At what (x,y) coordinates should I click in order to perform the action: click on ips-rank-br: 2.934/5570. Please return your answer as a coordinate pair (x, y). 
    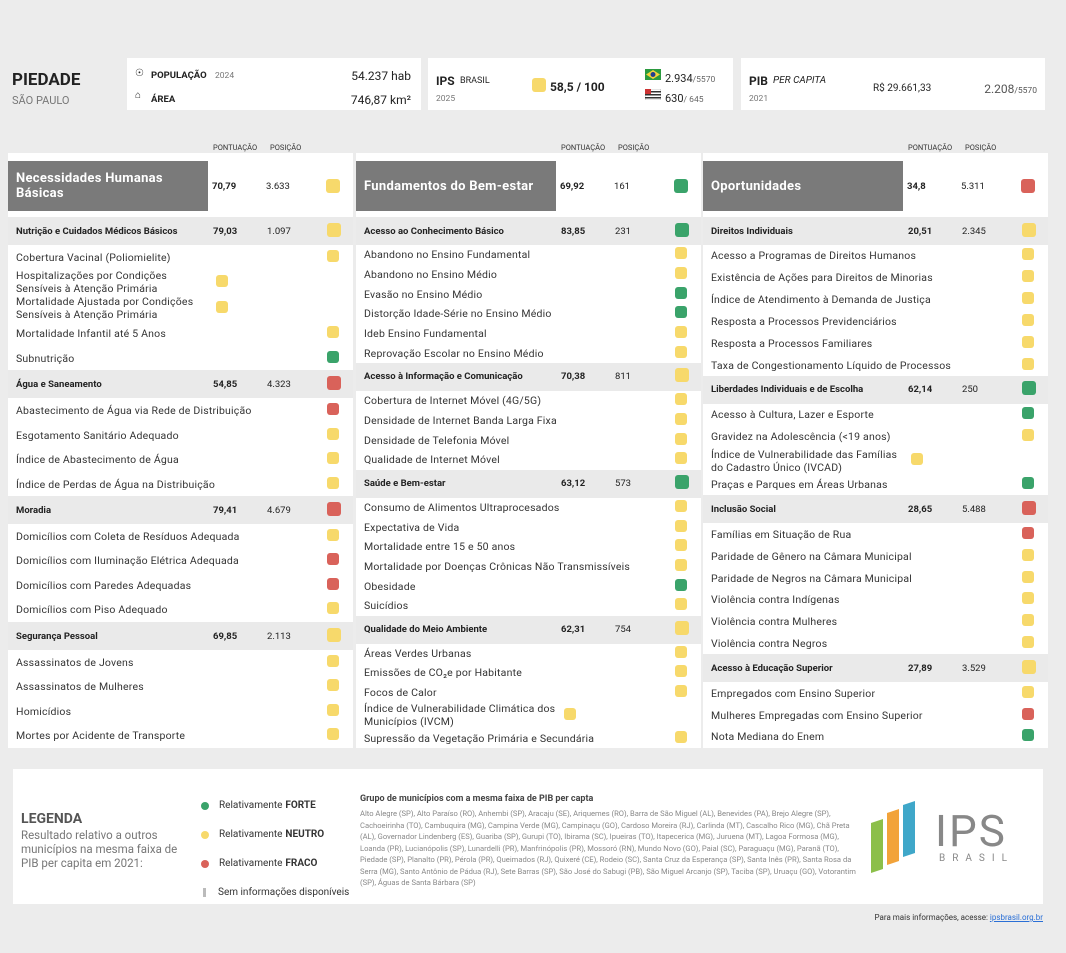
    Looking at the image, I should click on (690, 78).